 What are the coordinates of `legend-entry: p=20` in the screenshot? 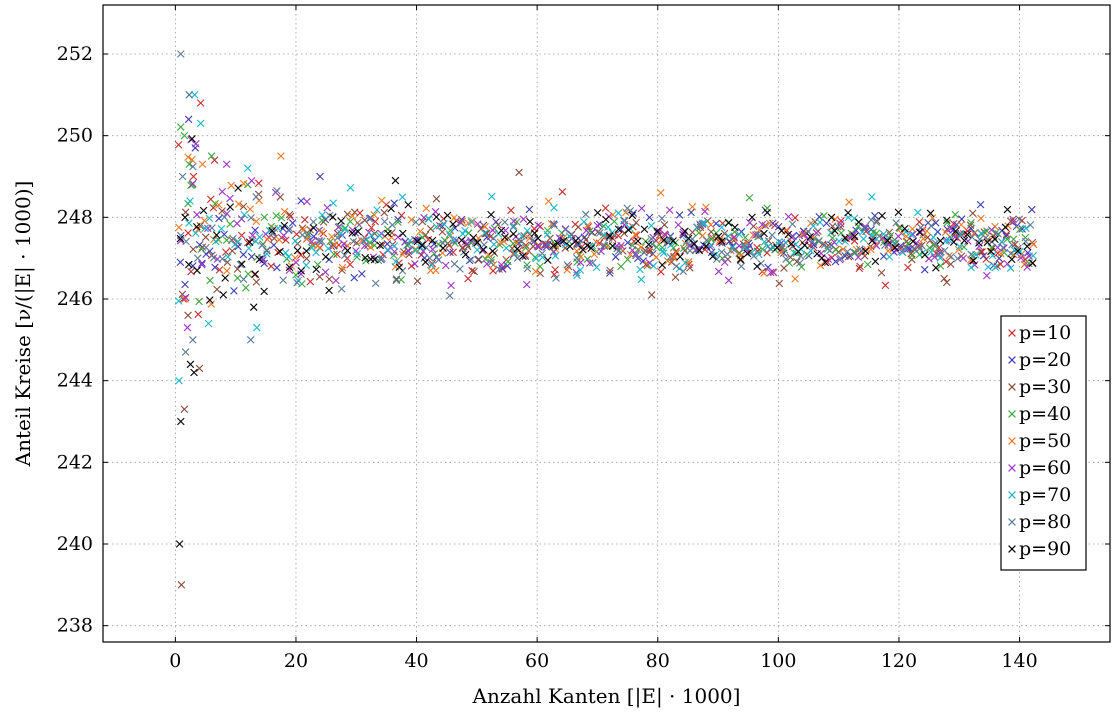 It's located at (1039, 360).